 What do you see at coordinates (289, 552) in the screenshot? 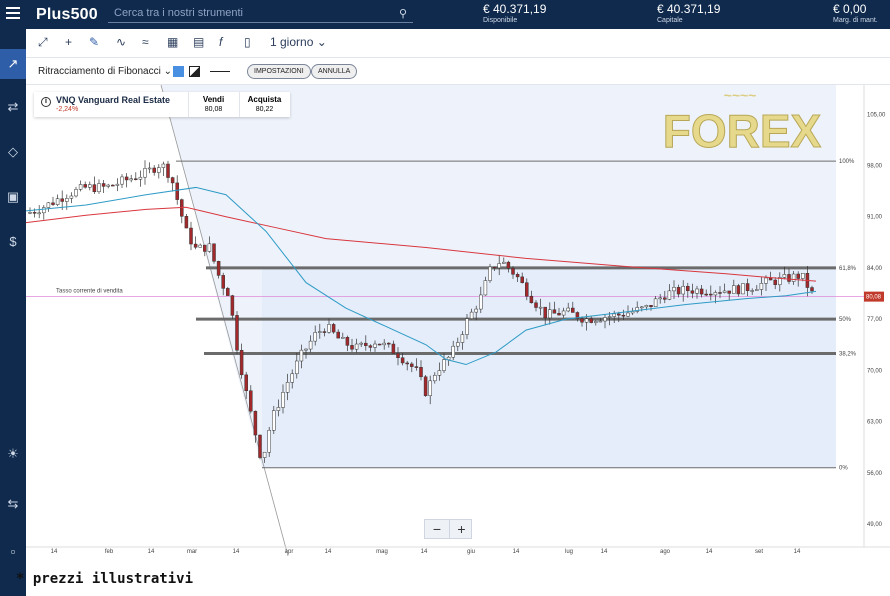
I see `x-tick-label: apr` at bounding box center [289, 552].